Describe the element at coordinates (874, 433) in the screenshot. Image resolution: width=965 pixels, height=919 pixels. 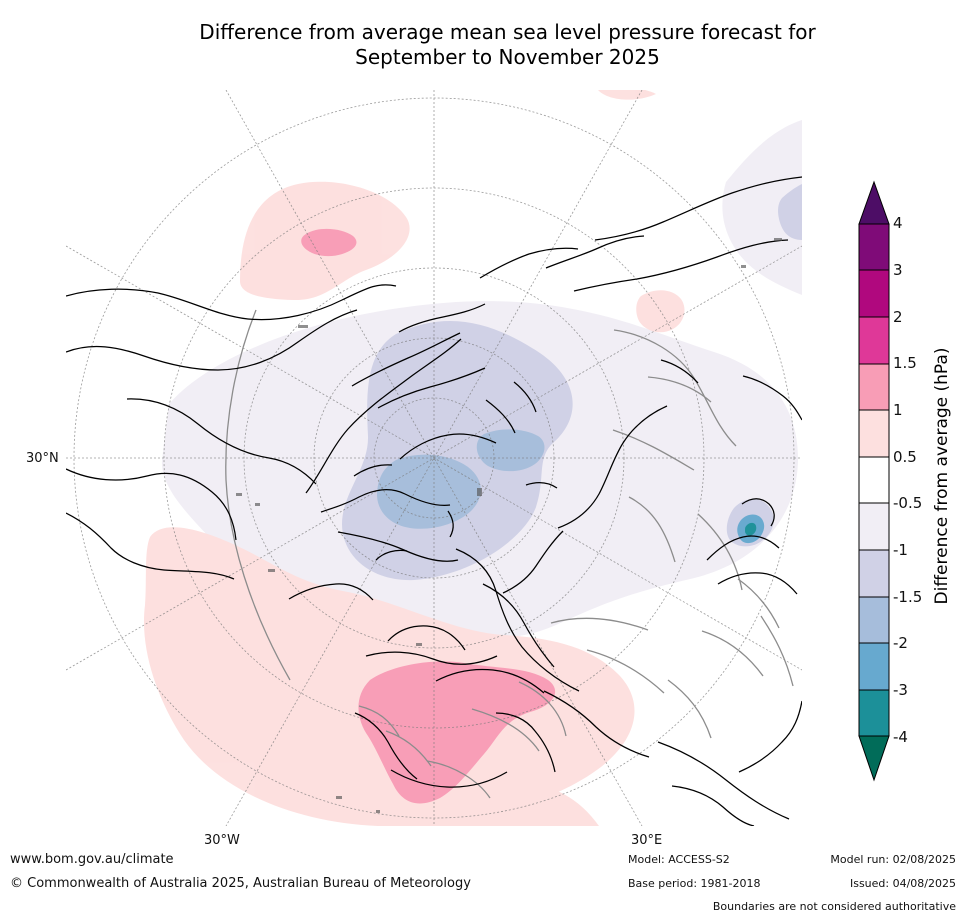
I see `legend-band-0.5-1` at that location.